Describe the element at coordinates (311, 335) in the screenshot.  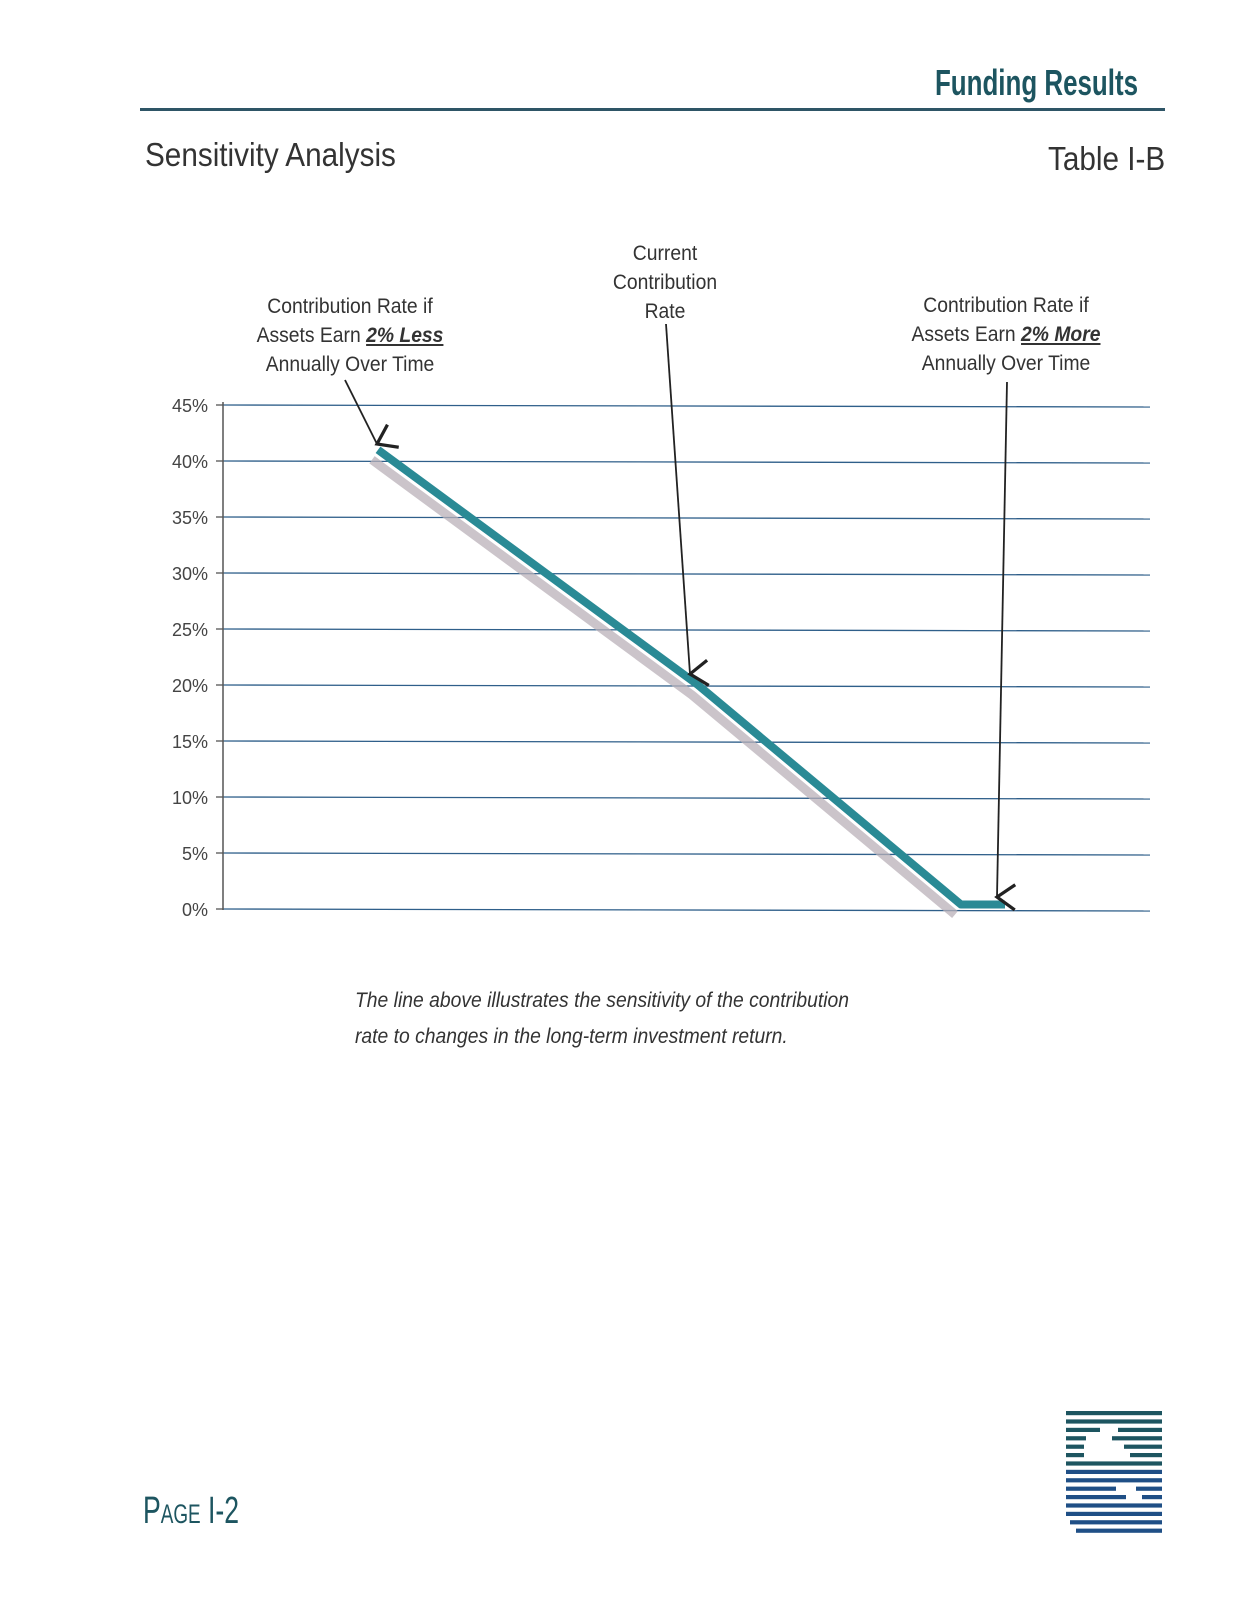
I see `annotation-less-prefix: Assets Earn` at that location.